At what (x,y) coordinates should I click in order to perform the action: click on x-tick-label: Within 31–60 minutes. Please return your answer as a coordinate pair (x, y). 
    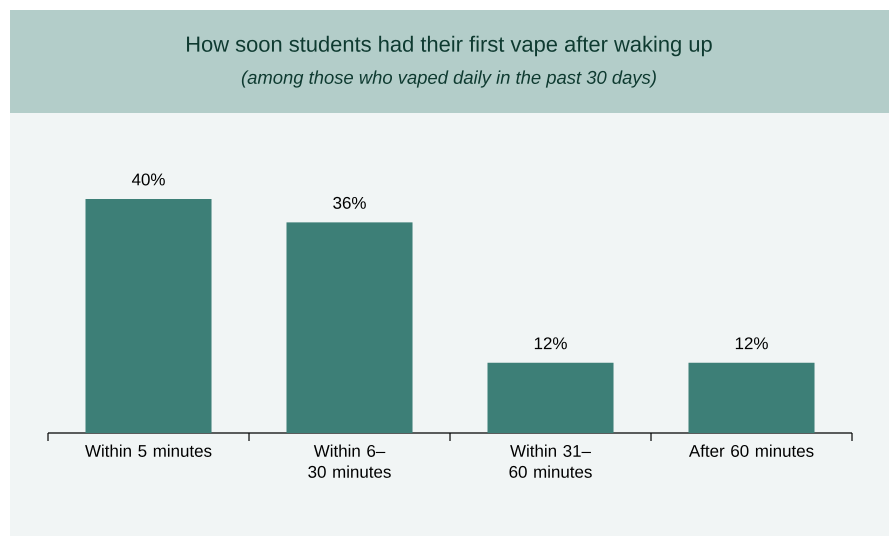
    Looking at the image, I should click on (550, 461).